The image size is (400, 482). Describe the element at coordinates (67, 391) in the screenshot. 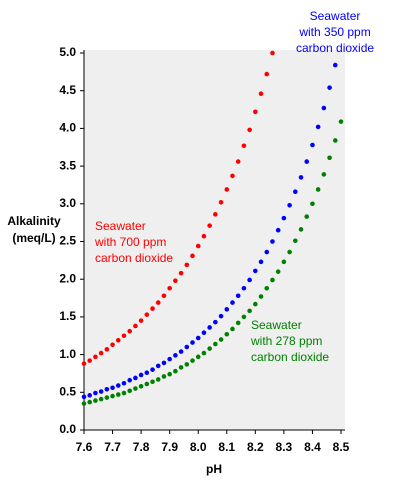

I see `y-tick-label: 0.5` at that location.